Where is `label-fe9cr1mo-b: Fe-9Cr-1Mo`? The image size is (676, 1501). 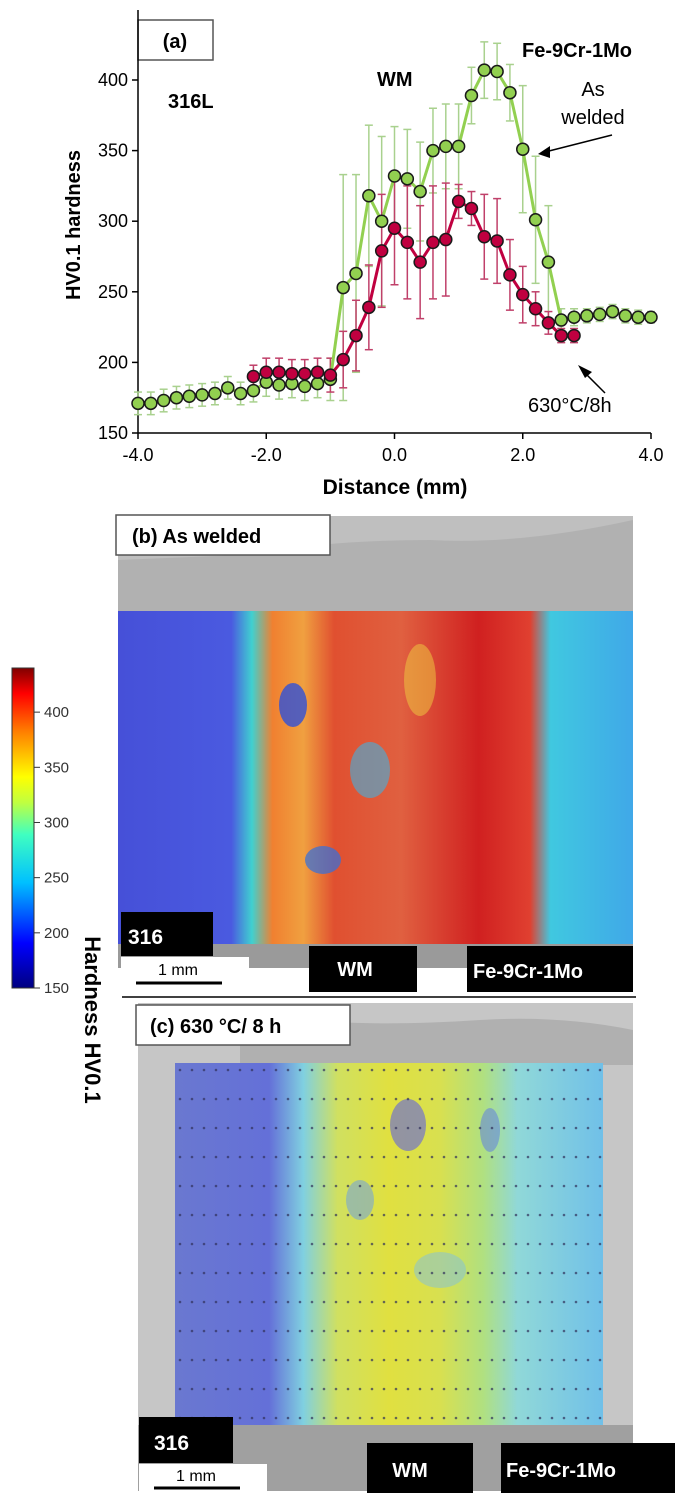 label-fe9cr1mo-b: Fe-9Cr-1Mo is located at coordinates (528, 972).